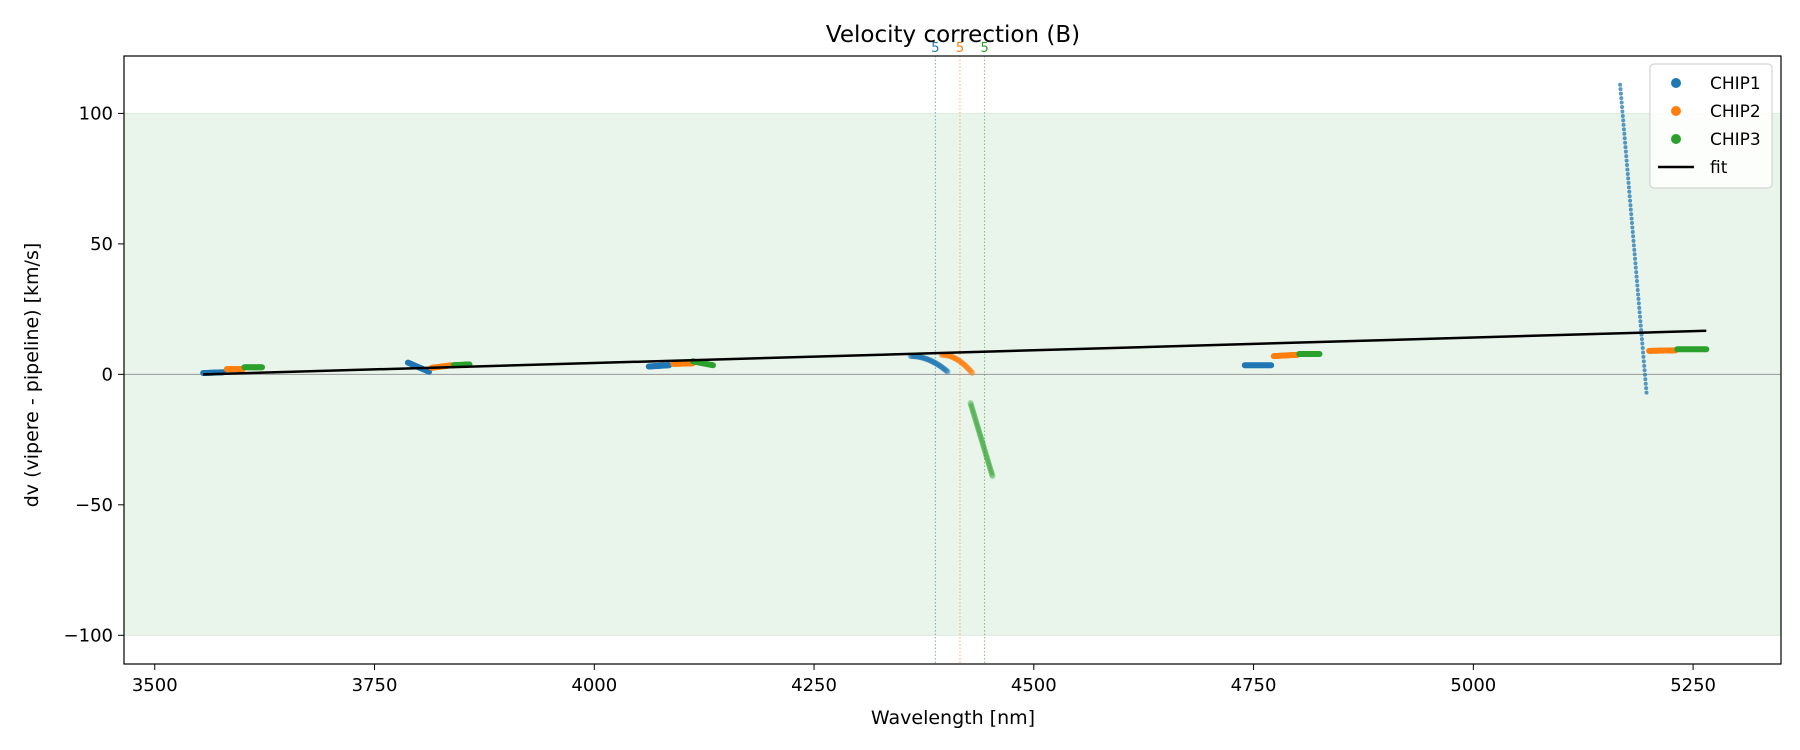 Image resolution: width=1800 pixels, height=750 pixels. I want to click on legend-label: fit, so click(1719, 168).